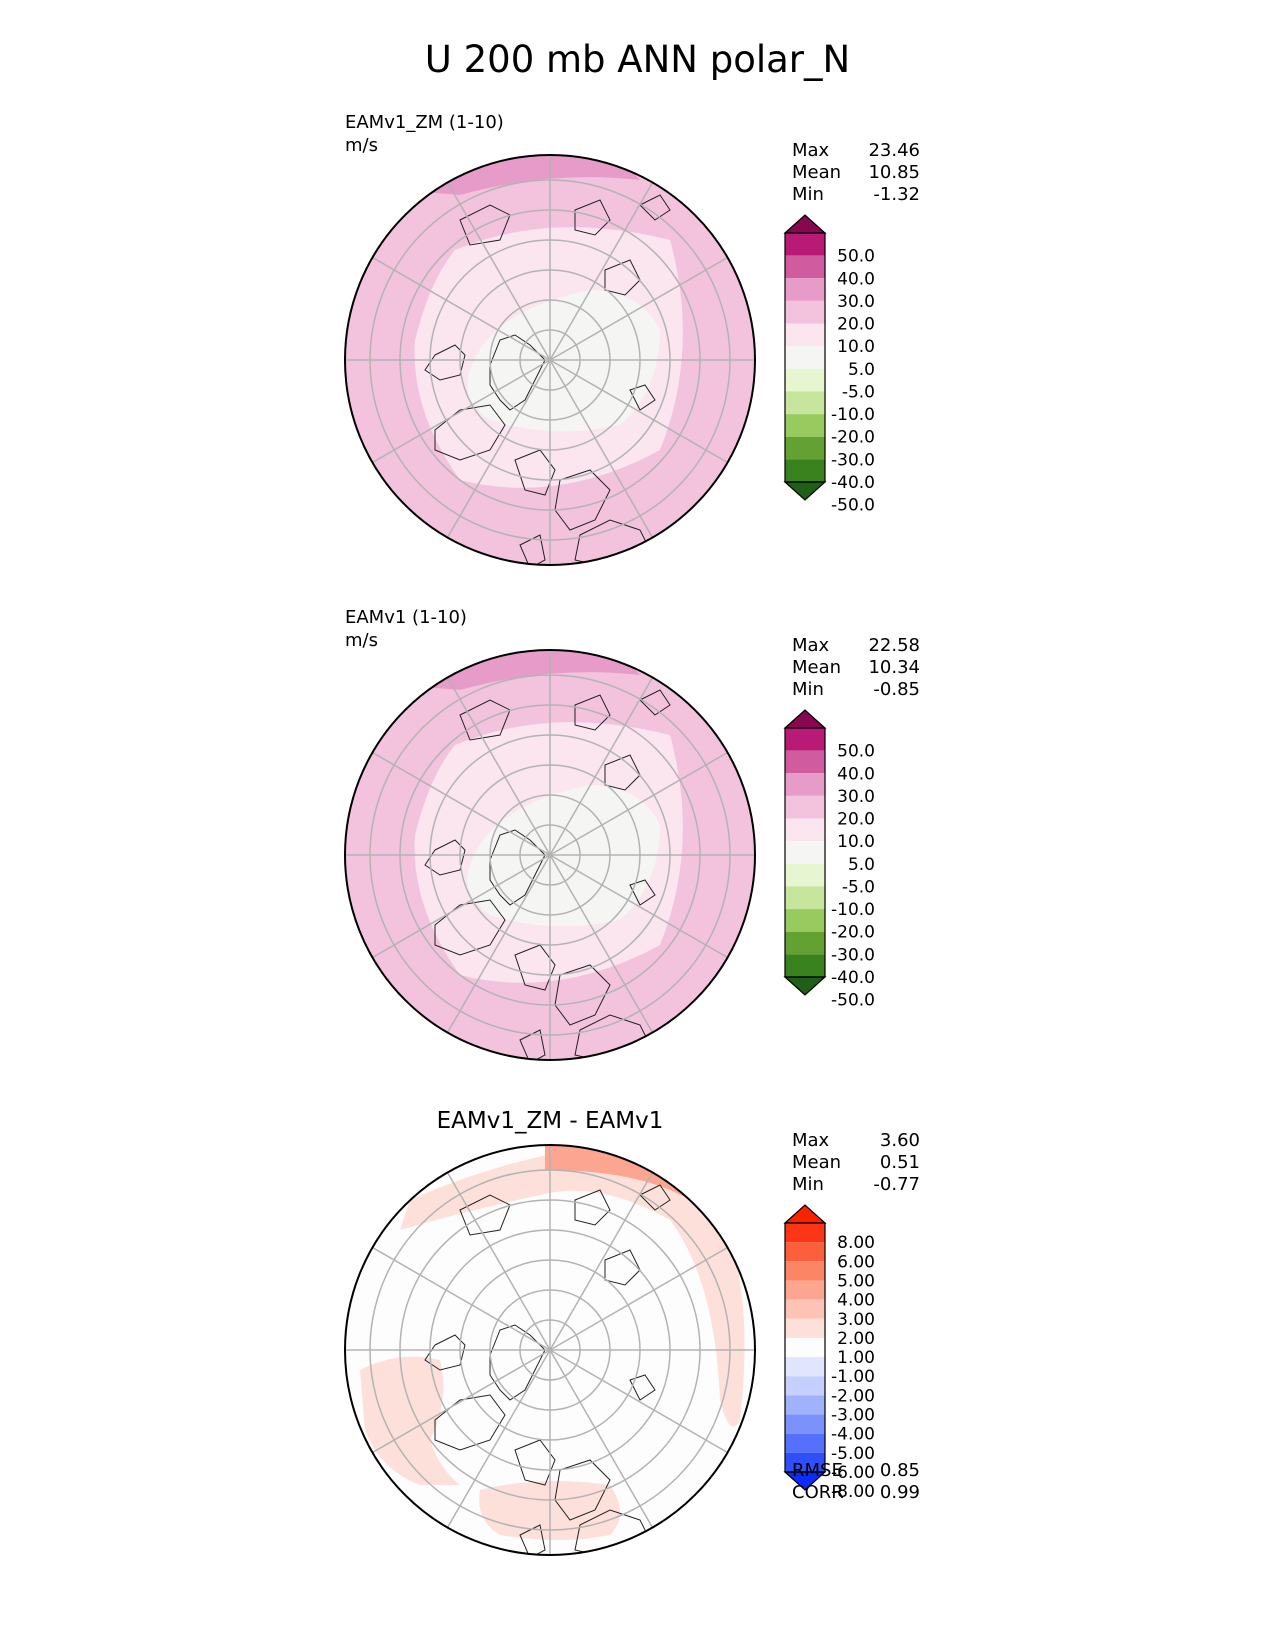 The height and width of the screenshot is (1650, 1275). I want to click on colorbar-frame, so click(805, 357).